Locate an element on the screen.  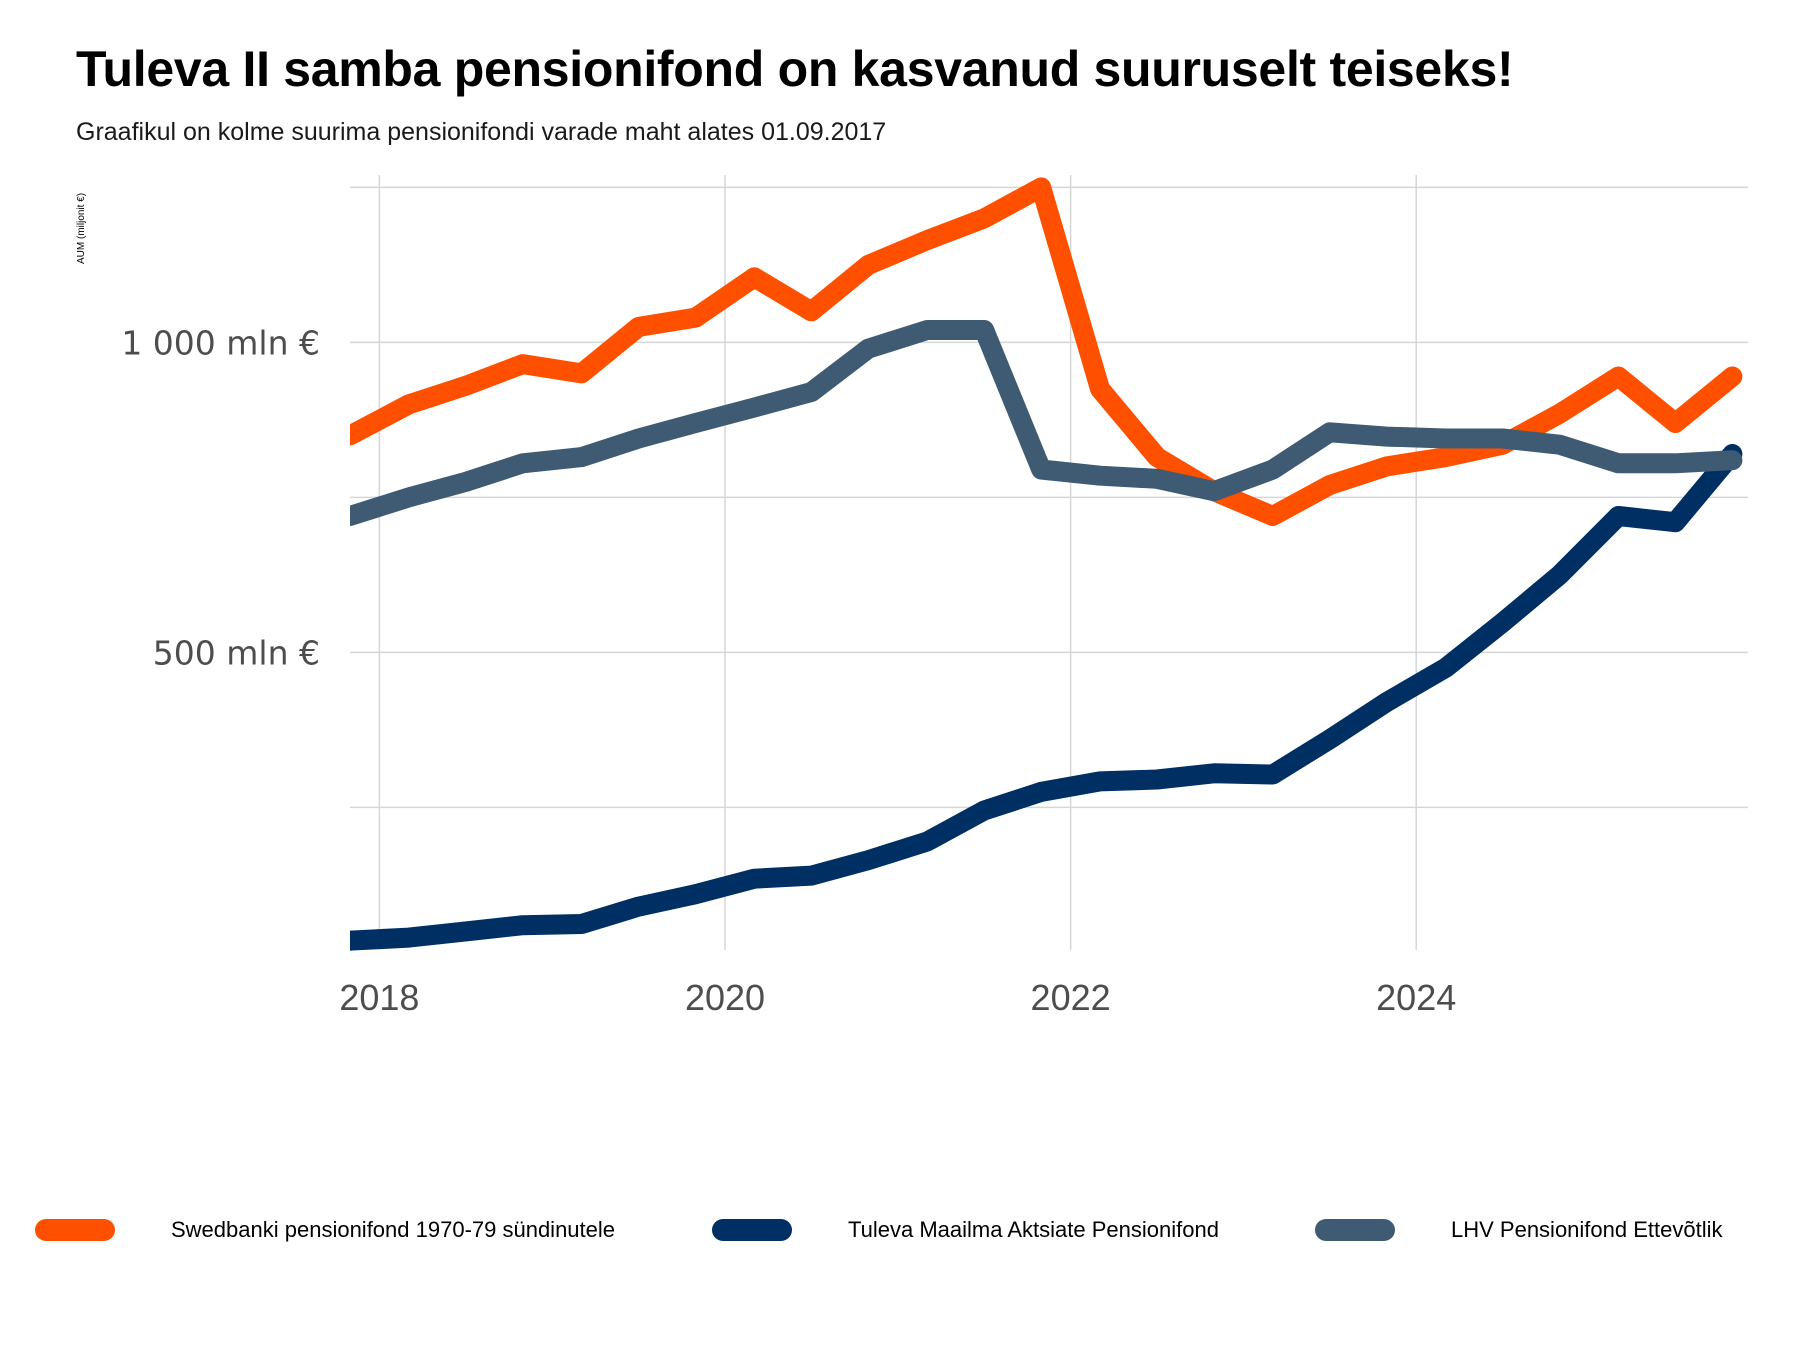
legend-label: LHV Pensionifond Ettevõtlik is located at coordinates (1587, 1229).